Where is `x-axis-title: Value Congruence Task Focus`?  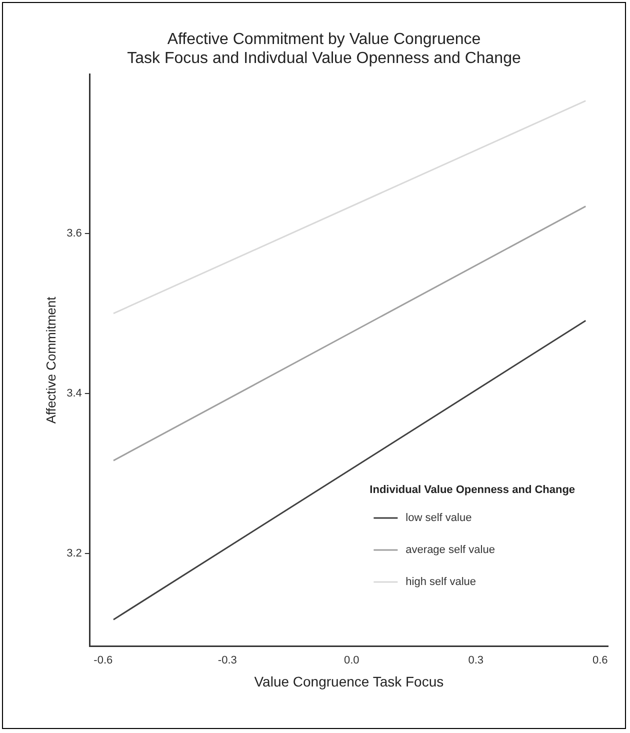 x-axis-title: Value Congruence Task Focus is located at coordinates (349, 681).